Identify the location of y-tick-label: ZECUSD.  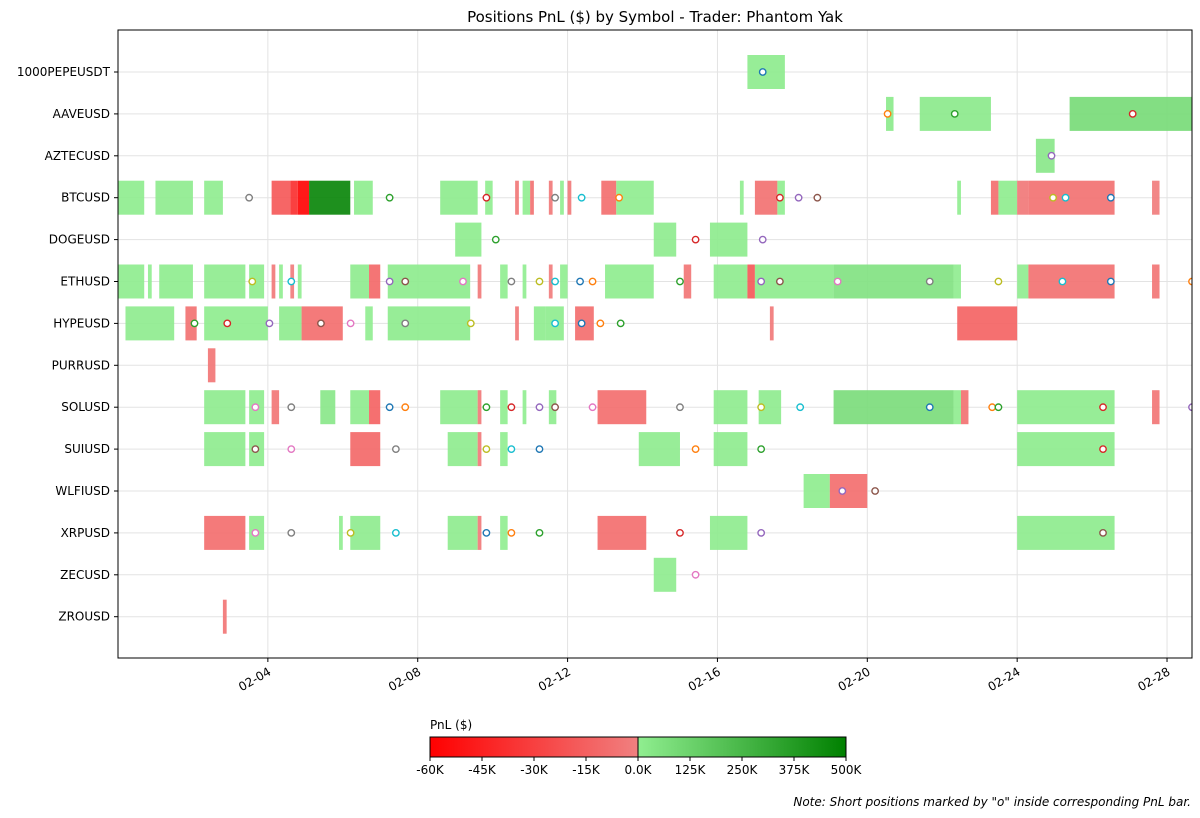
(85, 575).